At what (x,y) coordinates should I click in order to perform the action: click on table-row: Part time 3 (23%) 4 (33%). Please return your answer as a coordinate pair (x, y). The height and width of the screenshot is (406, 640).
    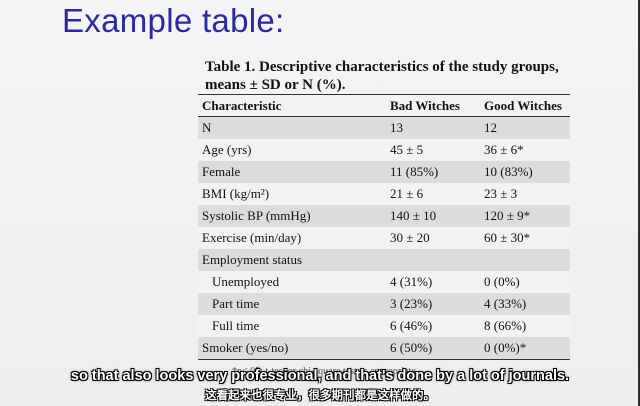
    Looking at the image, I should click on (384, 304).